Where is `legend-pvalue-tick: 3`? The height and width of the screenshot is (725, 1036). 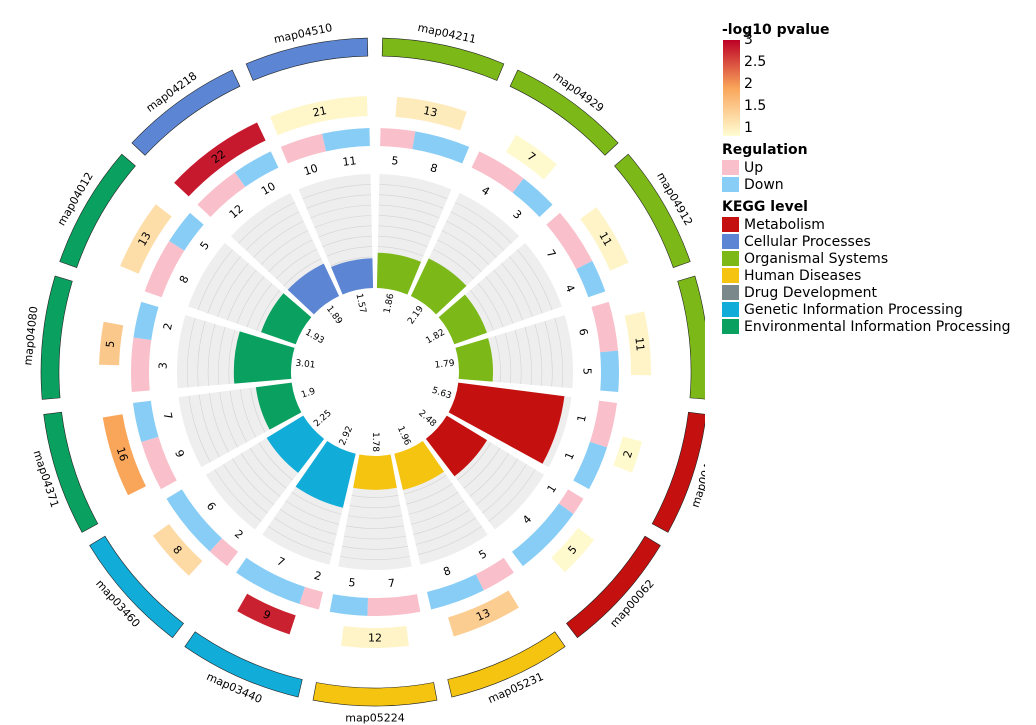
legend-pvalue-tick: 3 is located at coordinates (748, 40).